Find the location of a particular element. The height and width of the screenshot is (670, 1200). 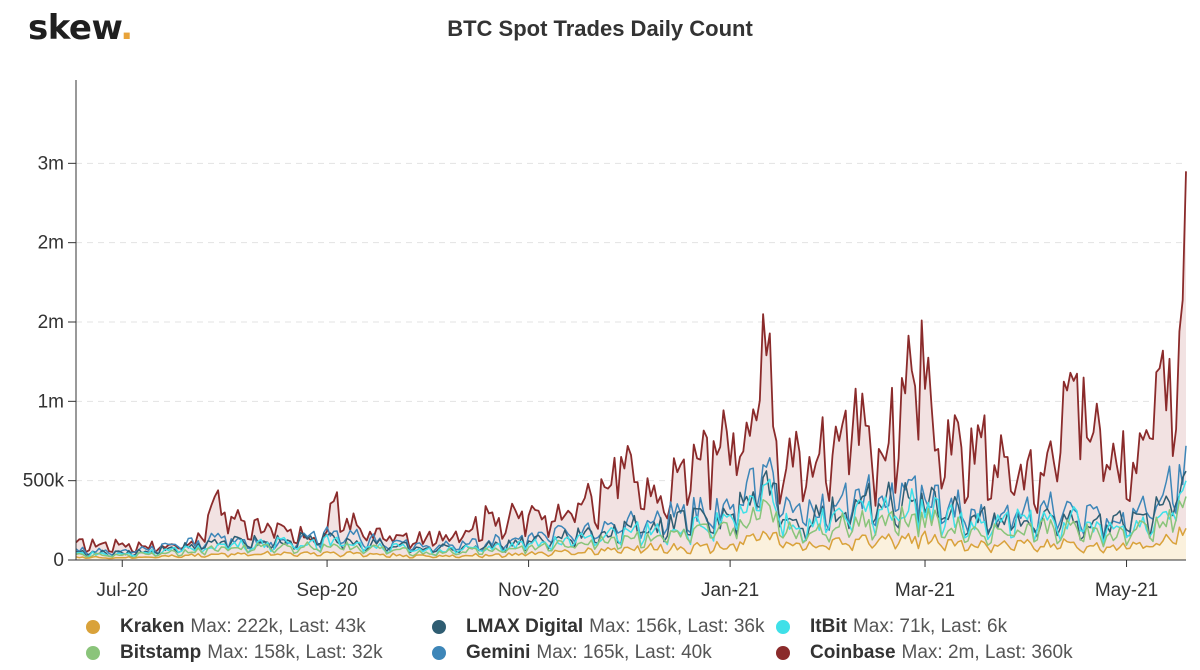

series-line-lmax-digital is located at coordinates (631, 514).